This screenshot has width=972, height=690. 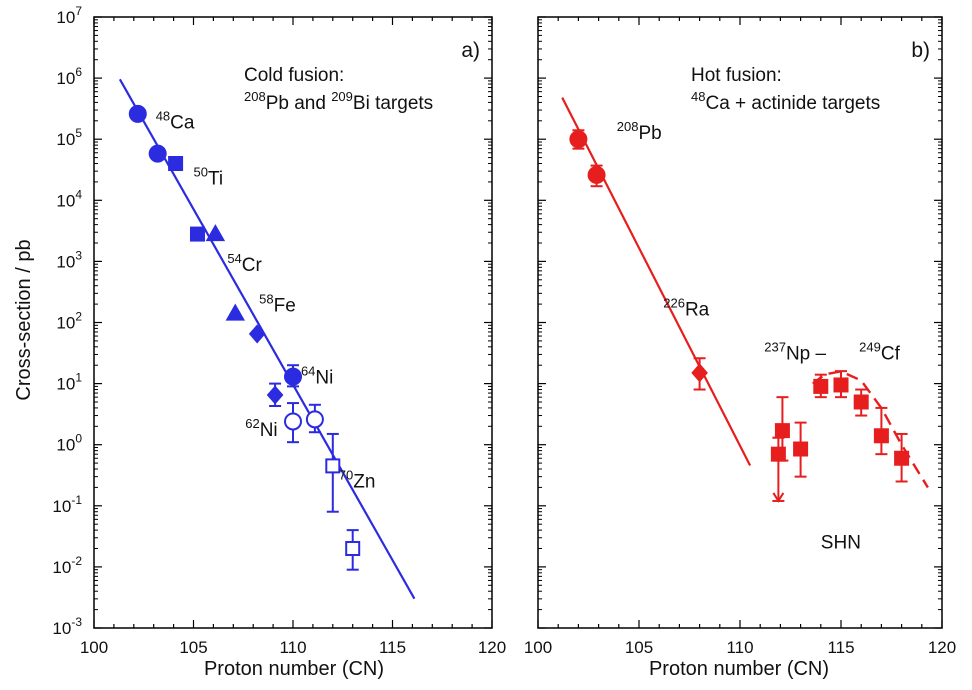 What do you see at coordinates (639, 131) in the screenshot?
I see `isotope-label: 208Pb` at bounding box center [639, 131].